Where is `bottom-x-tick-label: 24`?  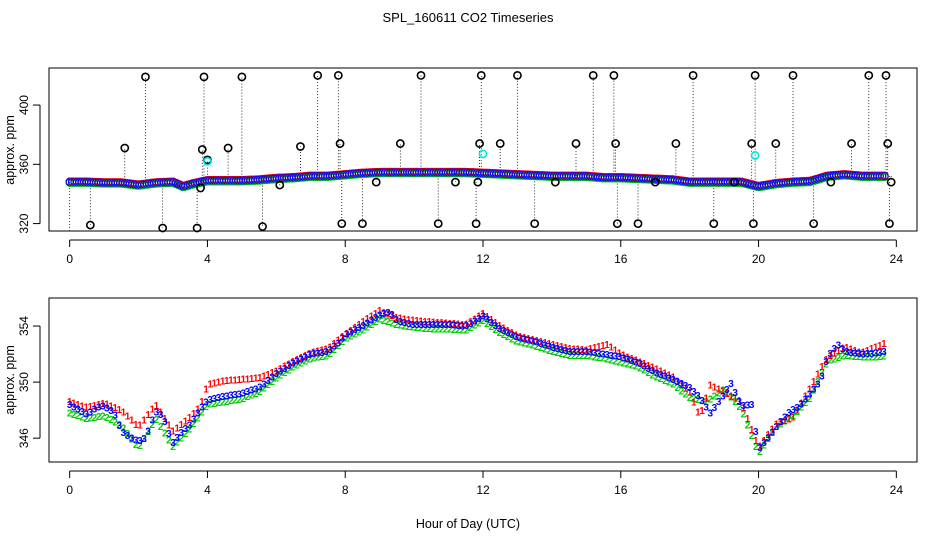 bottom-x-tick-label: 24 is located at coordinates (897, 490).